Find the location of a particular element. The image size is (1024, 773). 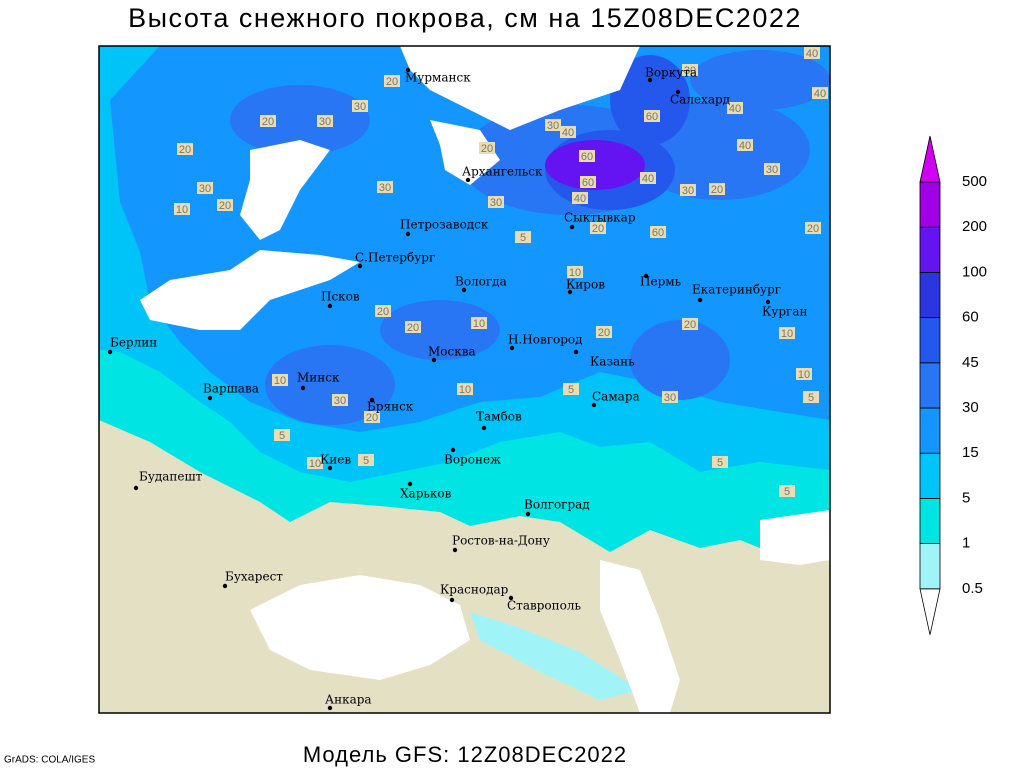

city-label: Ставрополь is located at coordinates (544, 606).